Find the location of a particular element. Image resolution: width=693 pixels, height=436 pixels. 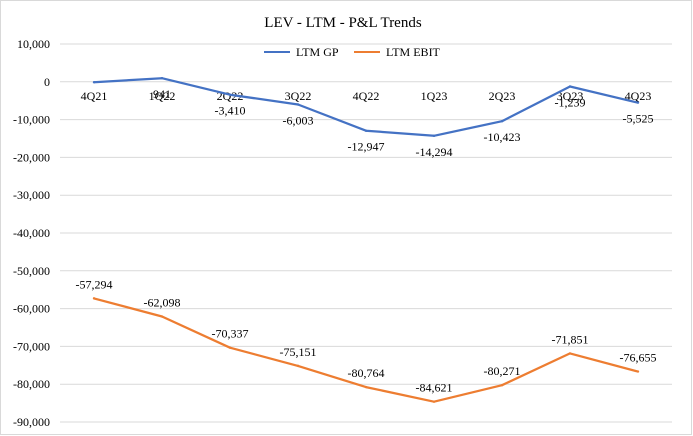

data-label: -14,294 is located at coordinates (434, 152).